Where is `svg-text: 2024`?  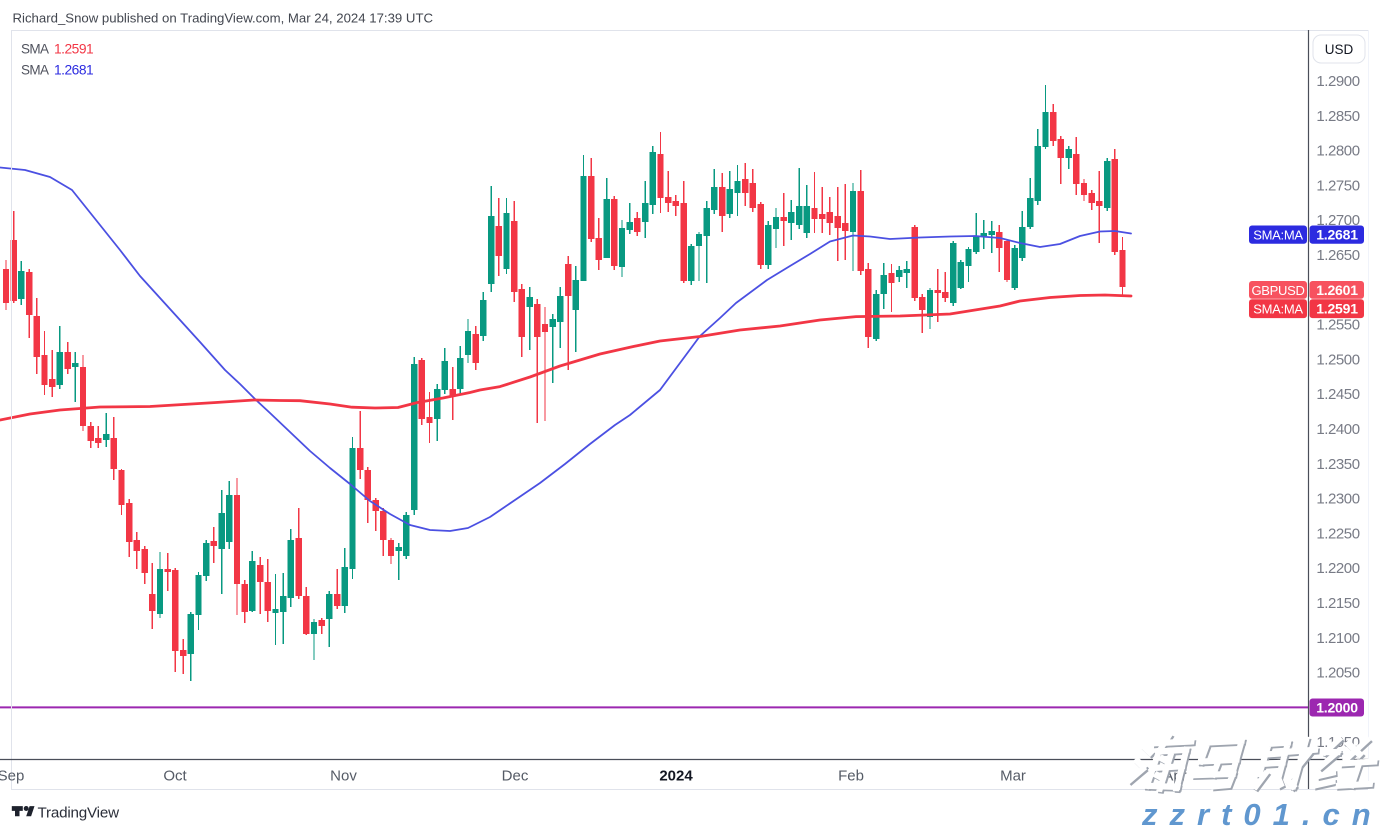 svg-text: 2024 is located at coordinates (676, 776).